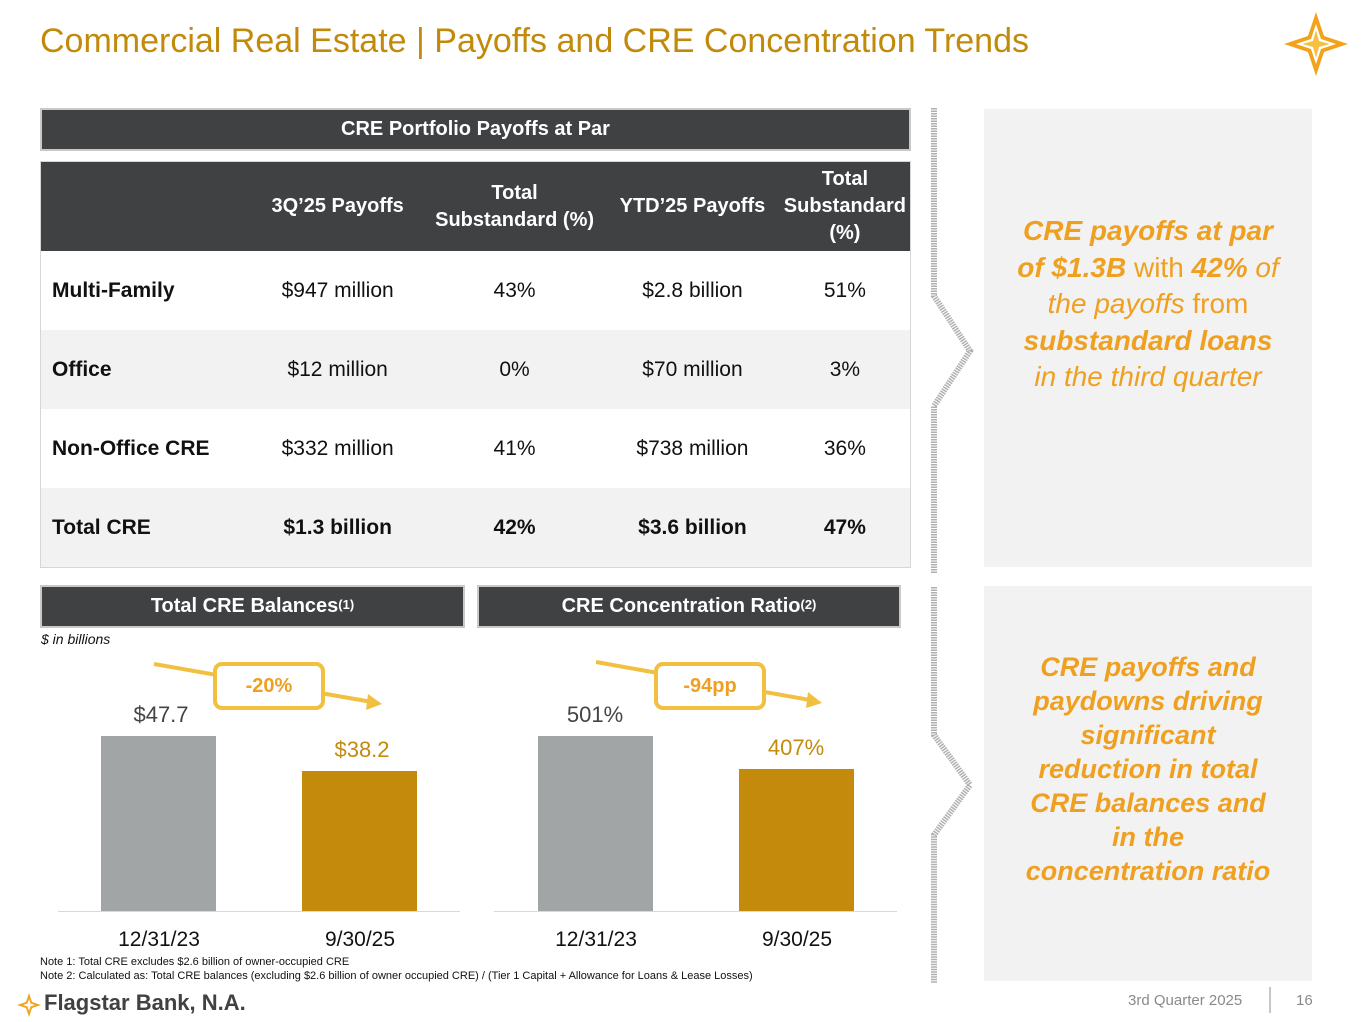 The width and height of the screenshot is (1365, 1022). What do you see at coordinates (338, 369) in the screenshot?
I see `table-cell: $12 million` at bounding box center [338, 369].